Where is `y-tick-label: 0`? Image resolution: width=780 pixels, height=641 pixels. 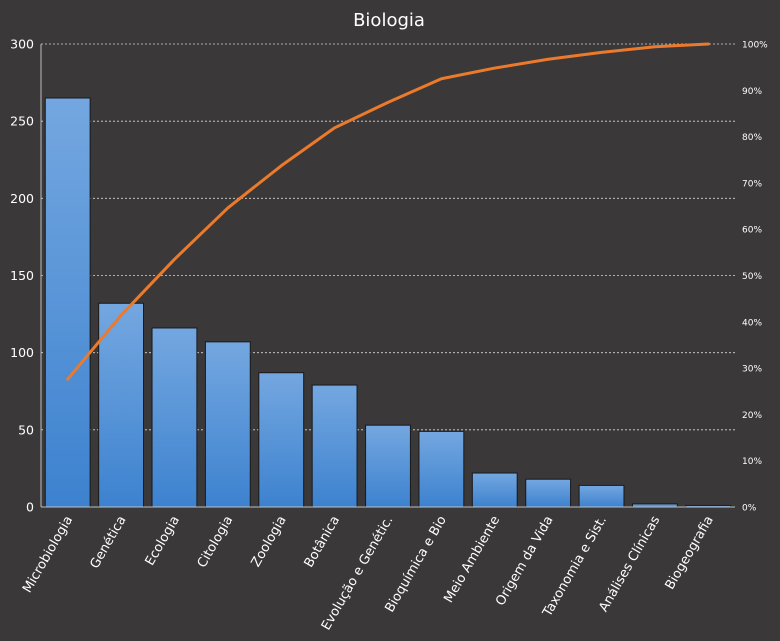
y-tick-label: 0 is located at coordinates (30, 507).